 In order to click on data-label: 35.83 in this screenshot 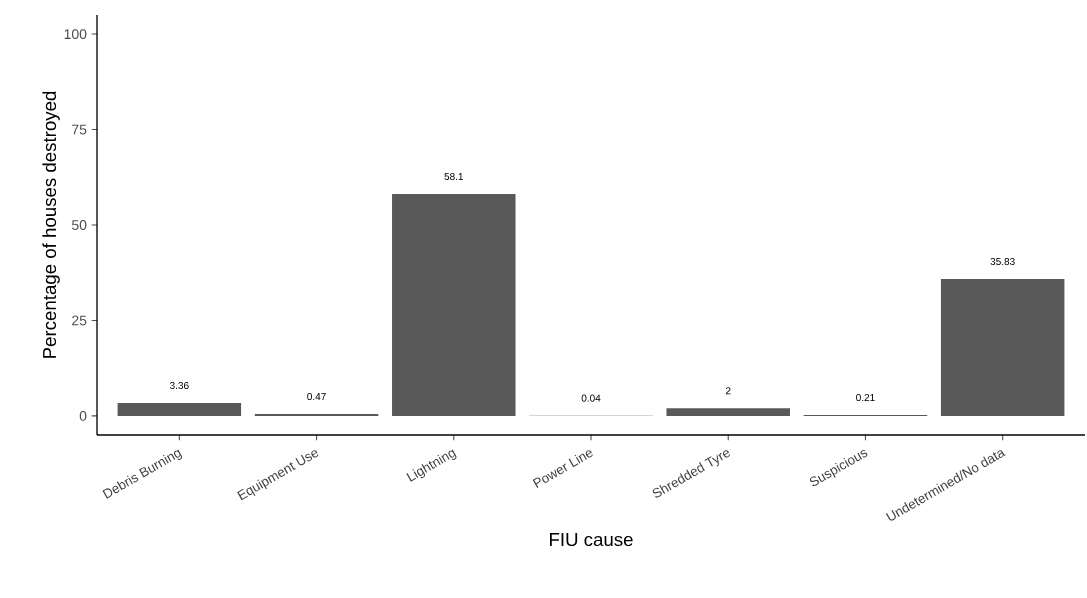, I will do `click(1002, 261)`.